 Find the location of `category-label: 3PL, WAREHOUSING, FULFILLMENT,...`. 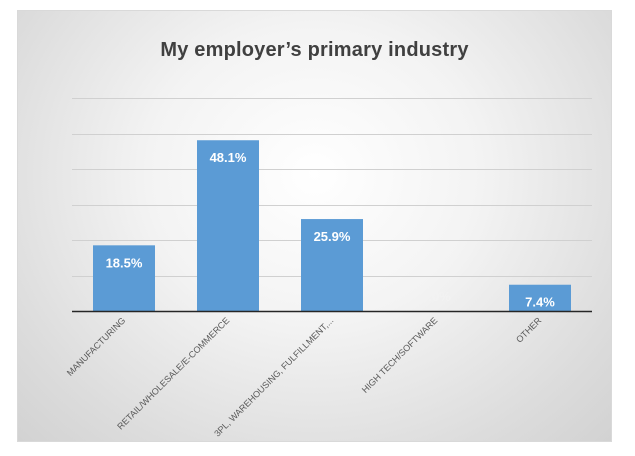

category-label: 3PL, WAREHOUSING, FULFILLMENT,... is located at coordinates (273, 376).